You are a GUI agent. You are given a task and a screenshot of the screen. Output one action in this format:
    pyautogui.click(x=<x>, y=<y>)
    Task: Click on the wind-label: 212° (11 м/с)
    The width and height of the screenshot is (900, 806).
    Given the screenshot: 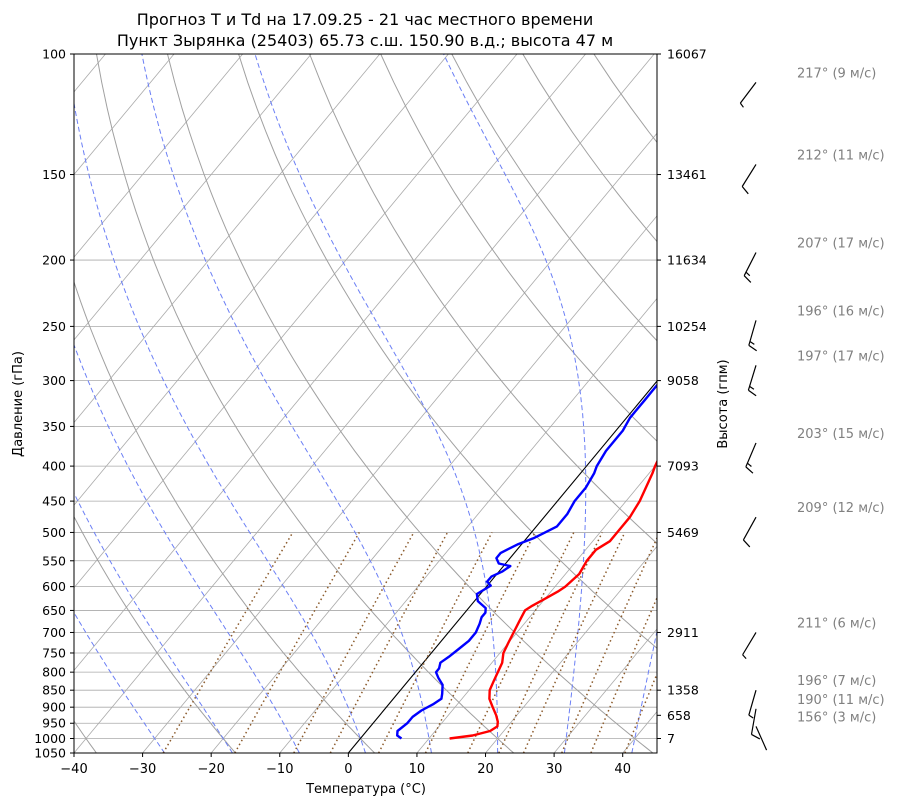 What is the action you would take?
    pyautogui.click(x=841, y=155)
    